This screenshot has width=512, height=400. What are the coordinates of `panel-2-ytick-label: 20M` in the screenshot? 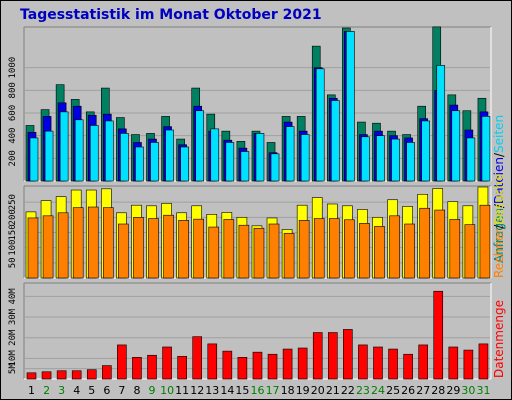 It's located at (13, 337).